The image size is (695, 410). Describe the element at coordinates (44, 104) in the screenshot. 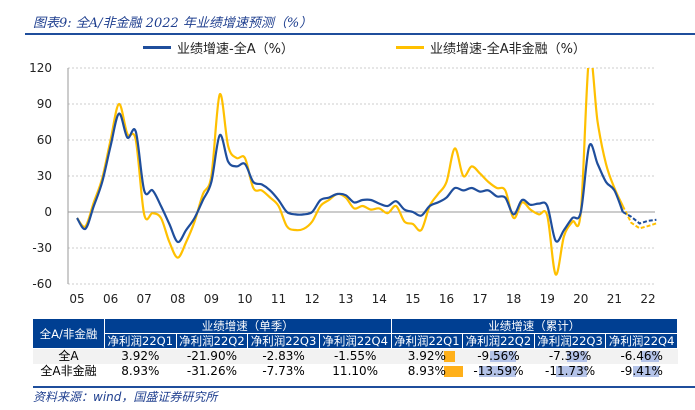

I see `y-tick-label: 90` at that location.